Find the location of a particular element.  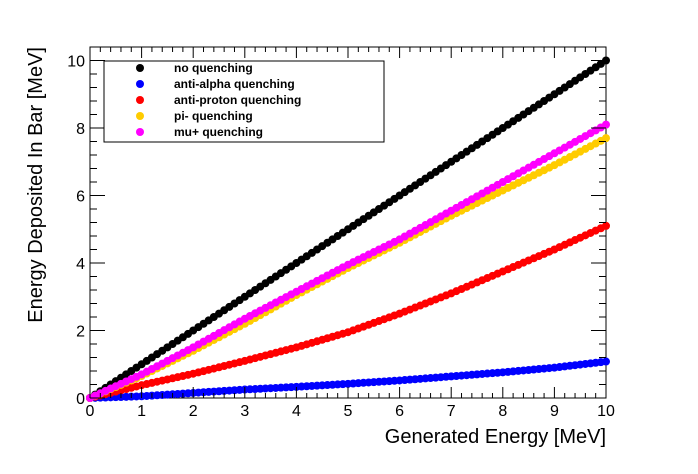

y-tick-label: 10 is located at coordinates (76, 62).